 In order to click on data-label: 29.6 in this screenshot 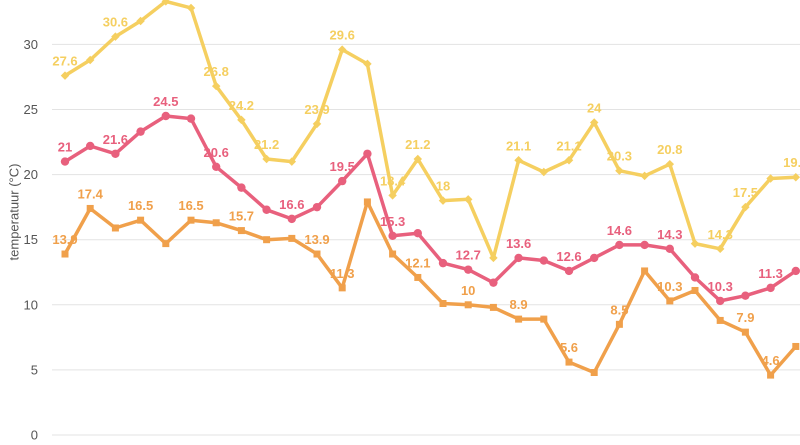, I will do `click(342, 35)`.